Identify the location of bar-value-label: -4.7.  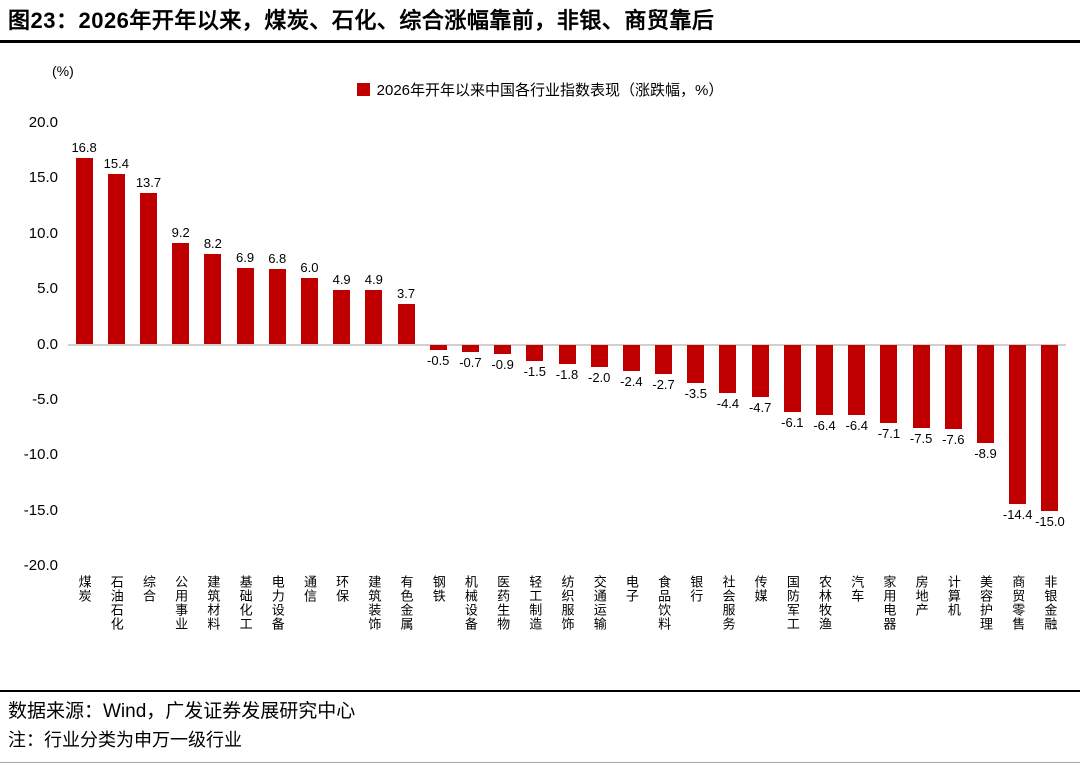
(760, 407).